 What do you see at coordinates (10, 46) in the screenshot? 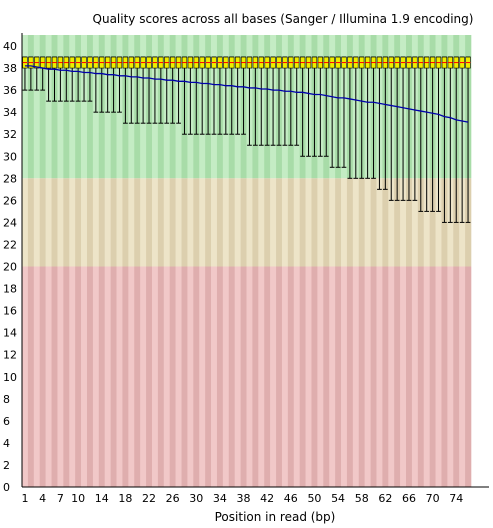
I see `y-tick-label: 40` at bounding box center [10, 46].